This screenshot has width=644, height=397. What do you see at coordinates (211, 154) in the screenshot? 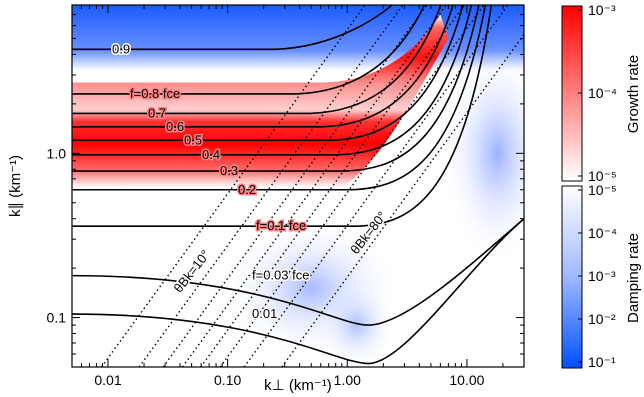
I see `contour-label: 0.4` at bounding box center [211, 154].